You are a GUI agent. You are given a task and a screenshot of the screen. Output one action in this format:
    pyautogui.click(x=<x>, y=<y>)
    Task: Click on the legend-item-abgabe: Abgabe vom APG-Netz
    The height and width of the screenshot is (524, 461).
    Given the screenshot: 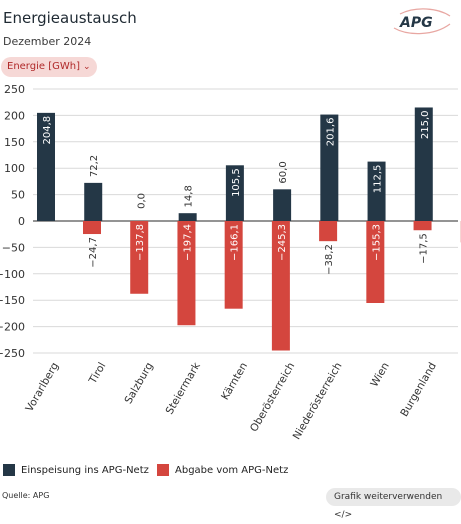 What is the action you would take?
    pyautogui.click(x=222, y=470)
    